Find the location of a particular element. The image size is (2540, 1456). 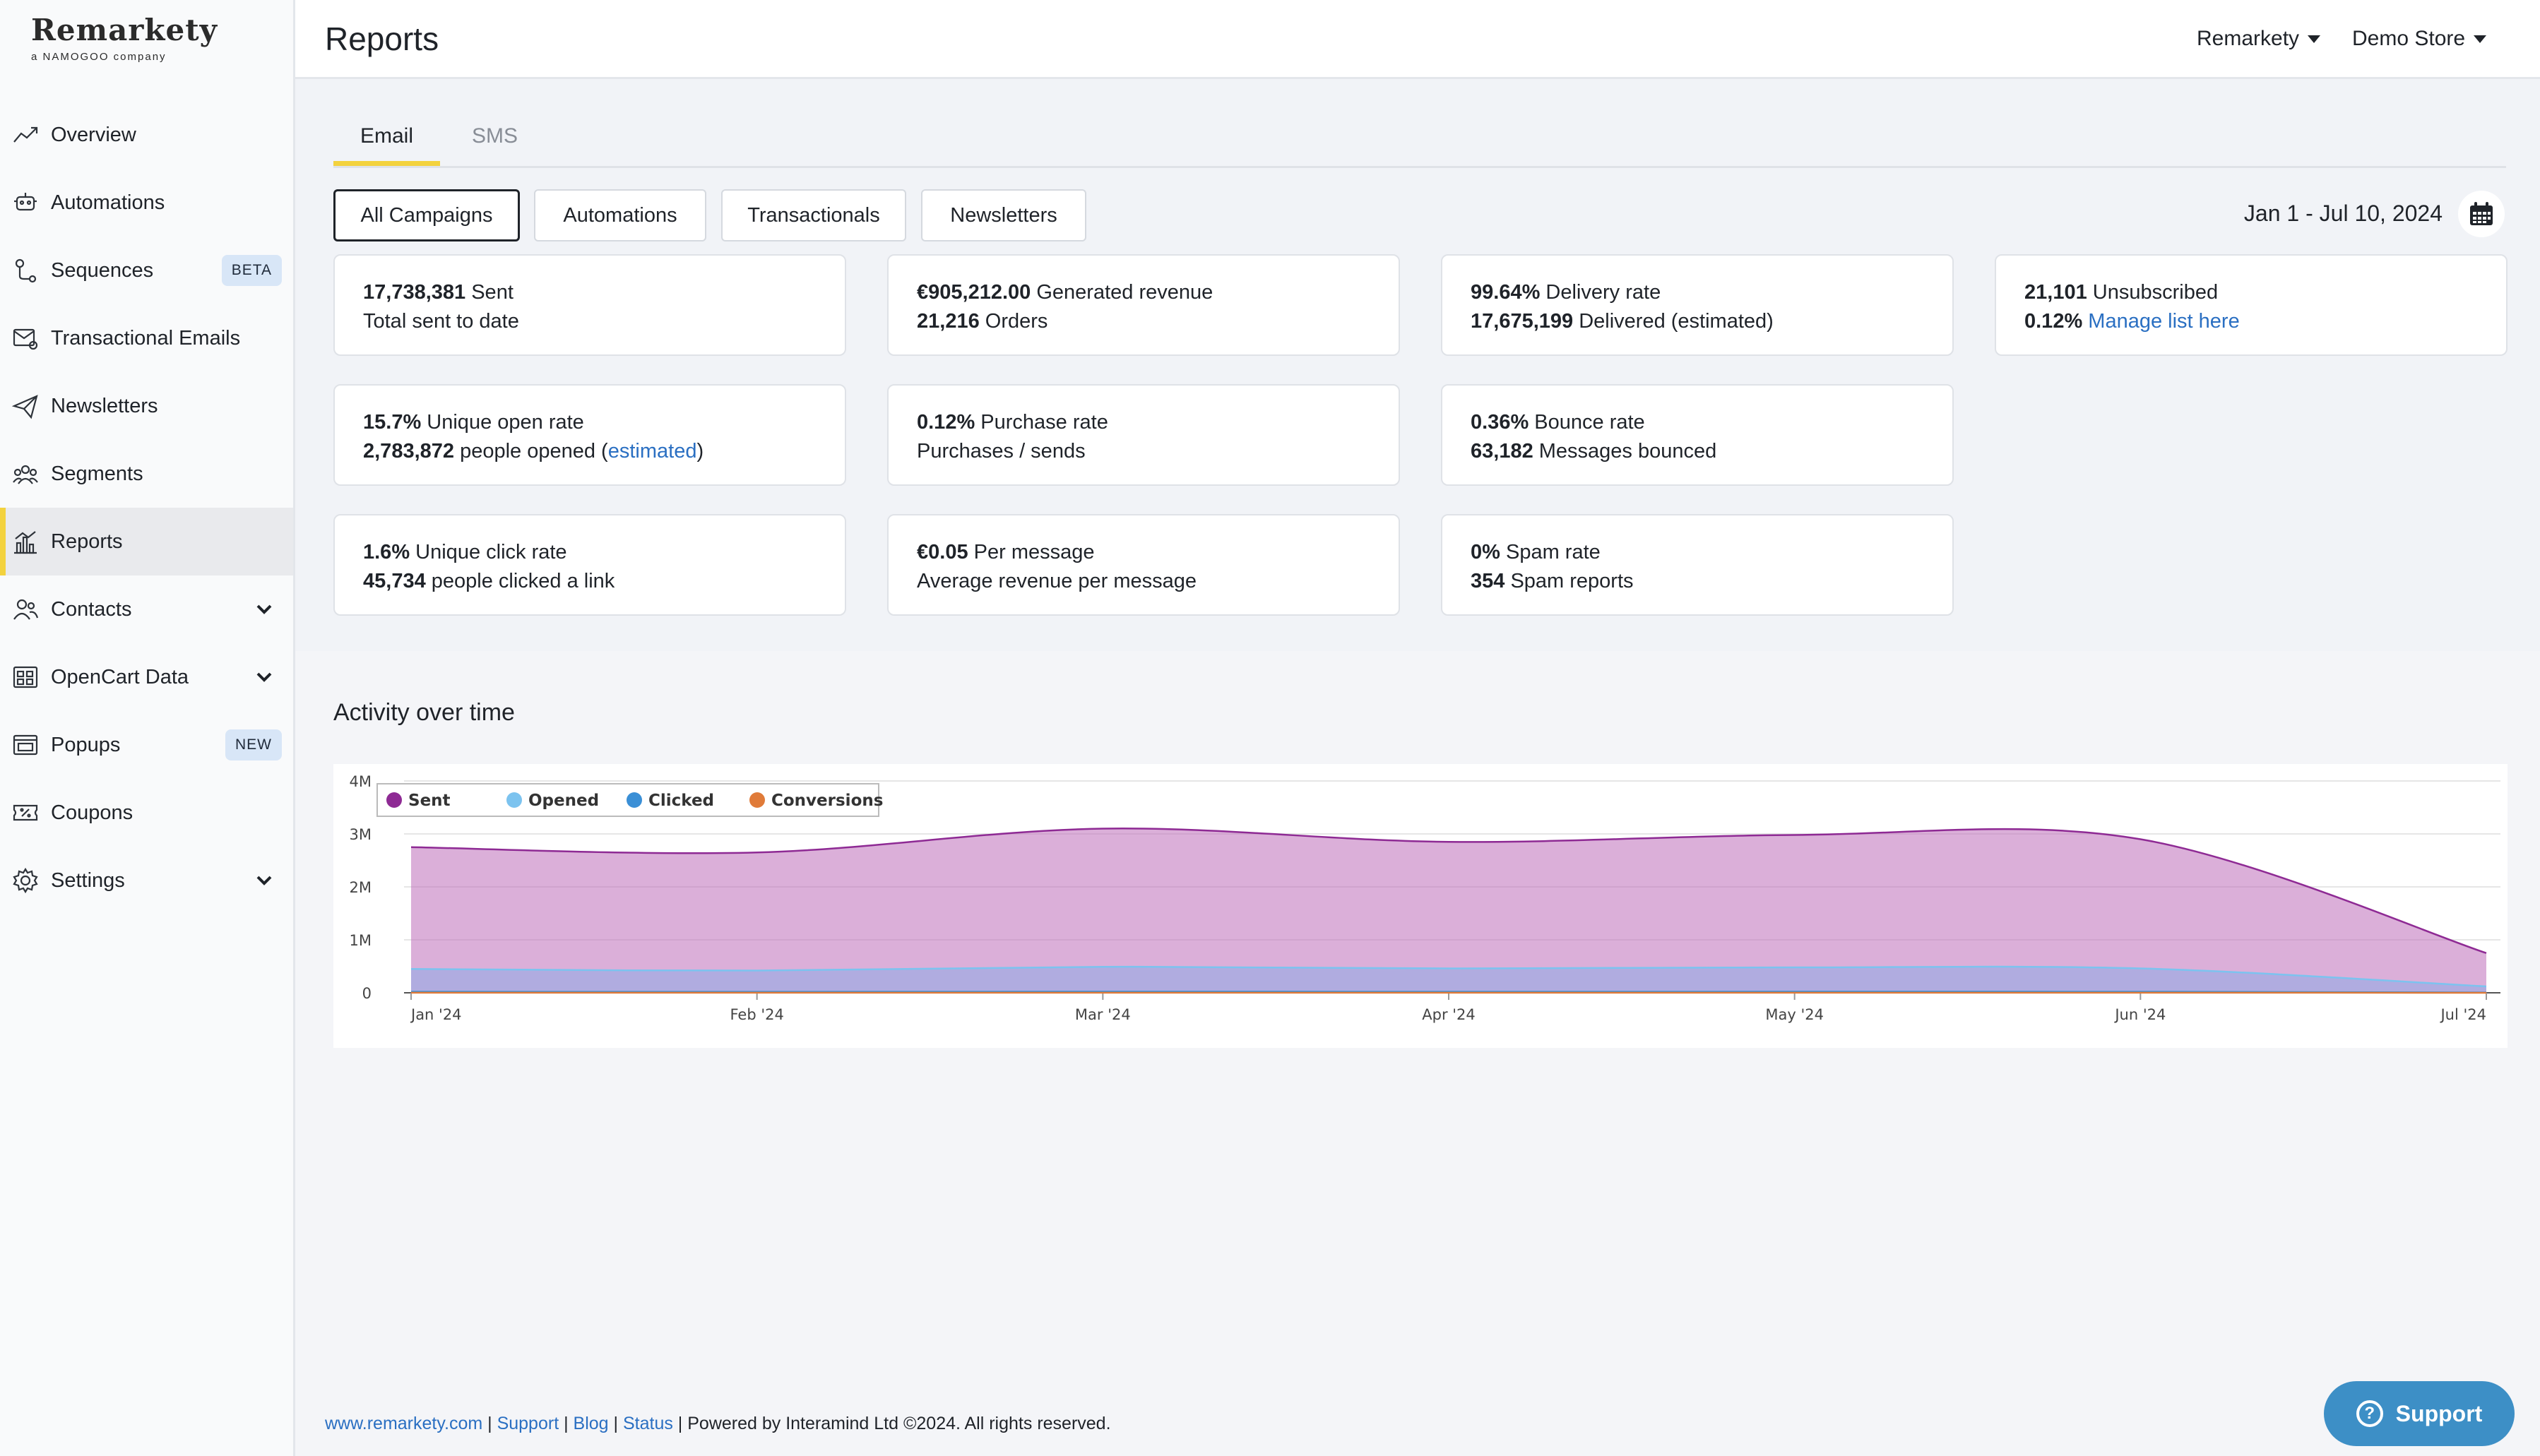

support-chat-button: ? Support is located at coordinates (2420, 1413).